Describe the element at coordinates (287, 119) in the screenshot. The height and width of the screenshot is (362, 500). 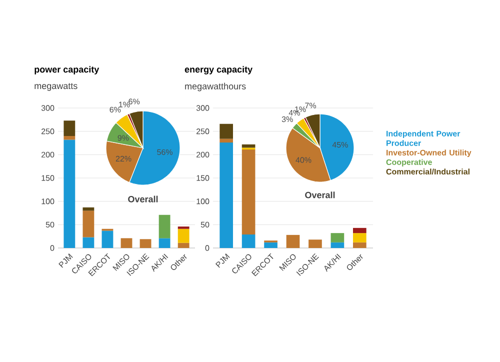
I see `data-label: 3%` at that location.